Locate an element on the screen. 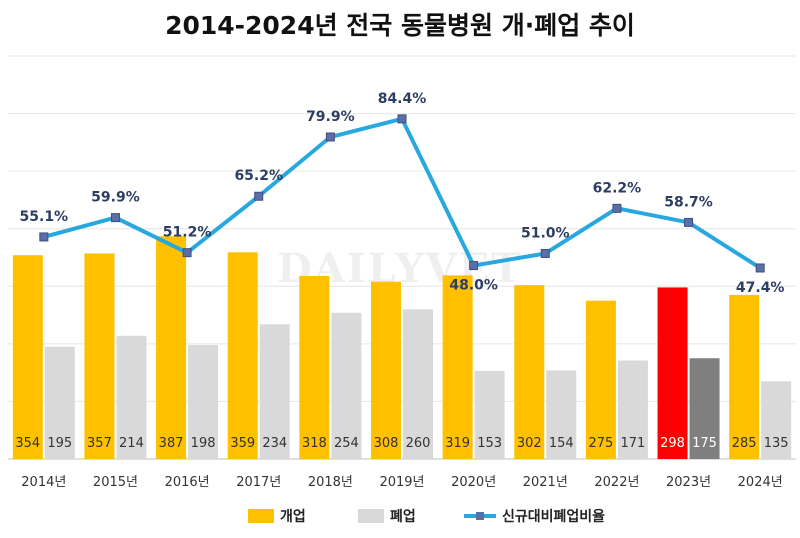 This screenshot has height=538, width=800. x-tick-label: 2019년 is located at coordinates (401, 482).